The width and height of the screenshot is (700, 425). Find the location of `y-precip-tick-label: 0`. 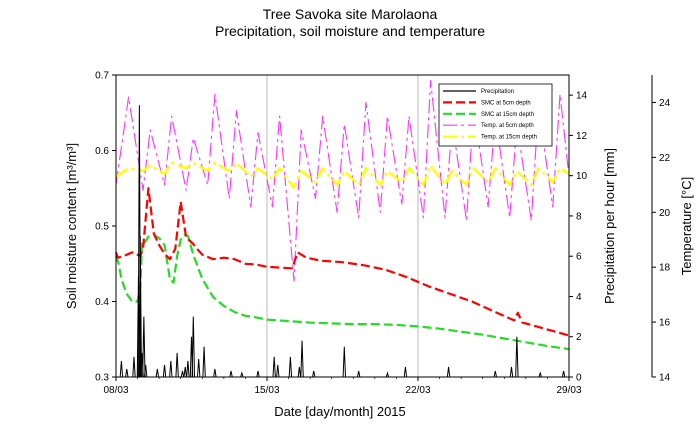

y-precip-tick-label: 0 is located at coordinates (579, 378).